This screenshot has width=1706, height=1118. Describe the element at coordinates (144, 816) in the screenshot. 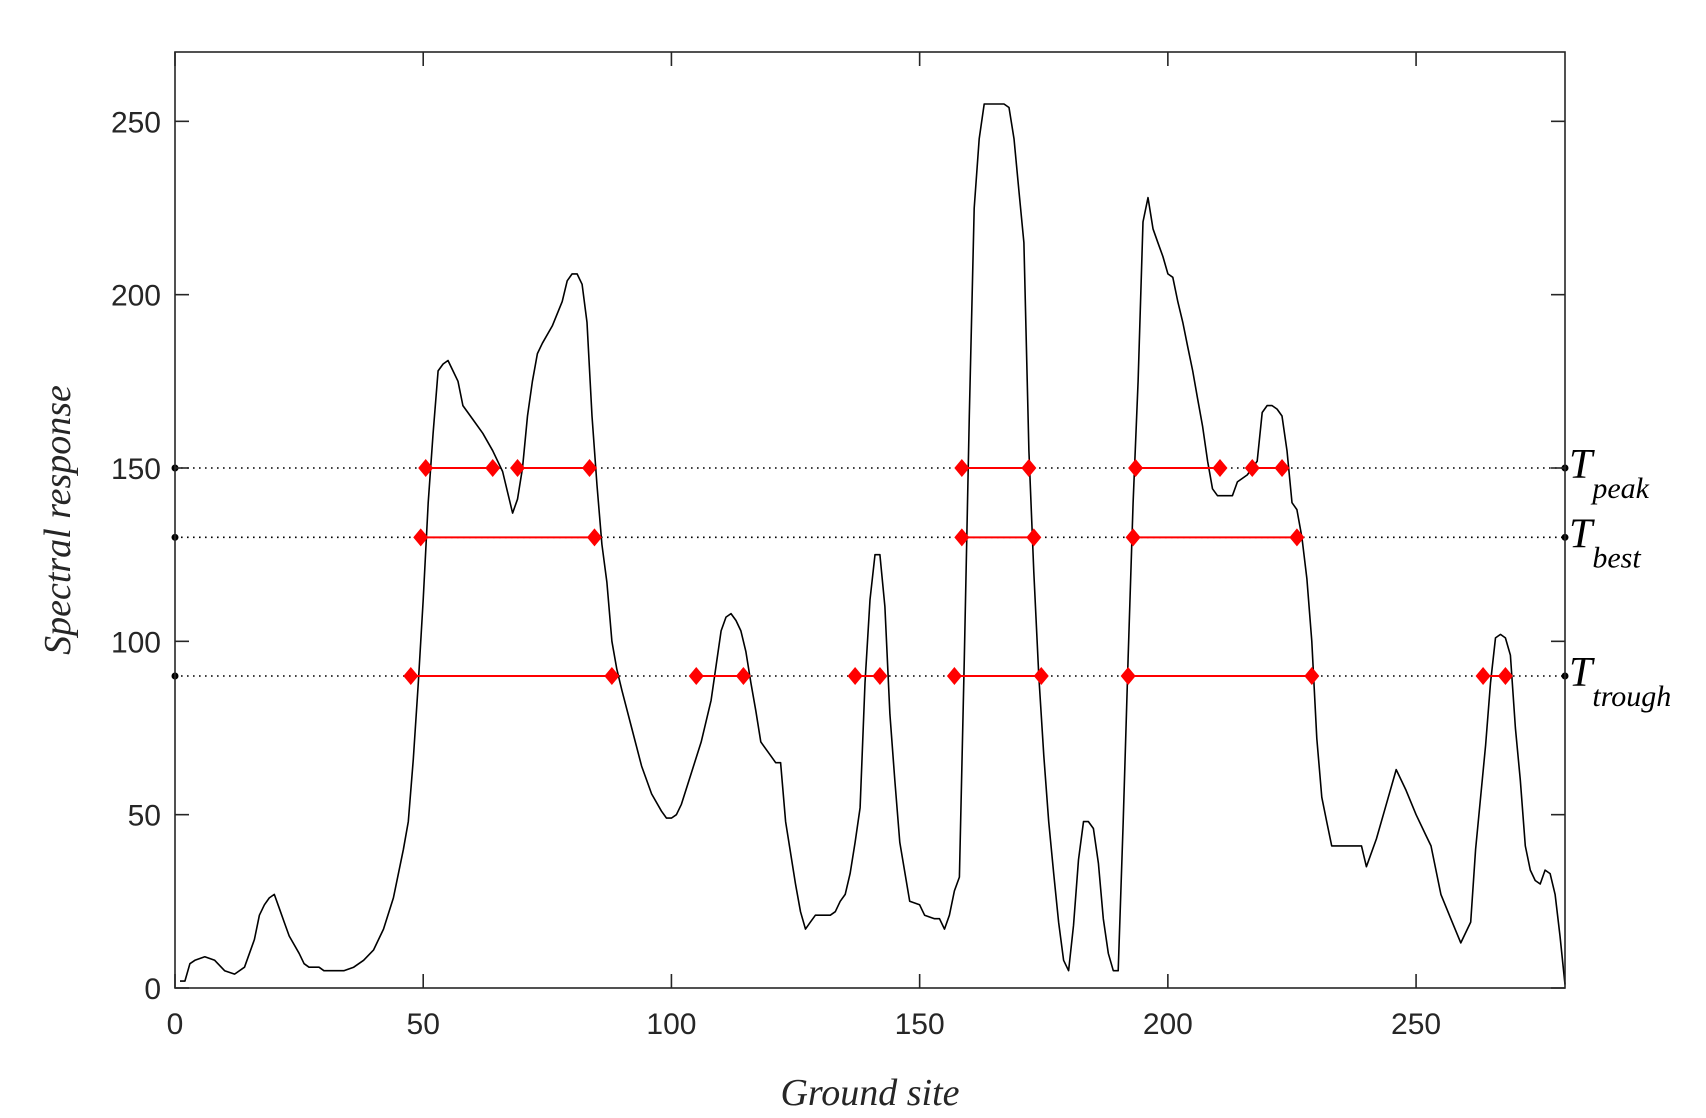

I see `y-tick-label: 50` at that location.